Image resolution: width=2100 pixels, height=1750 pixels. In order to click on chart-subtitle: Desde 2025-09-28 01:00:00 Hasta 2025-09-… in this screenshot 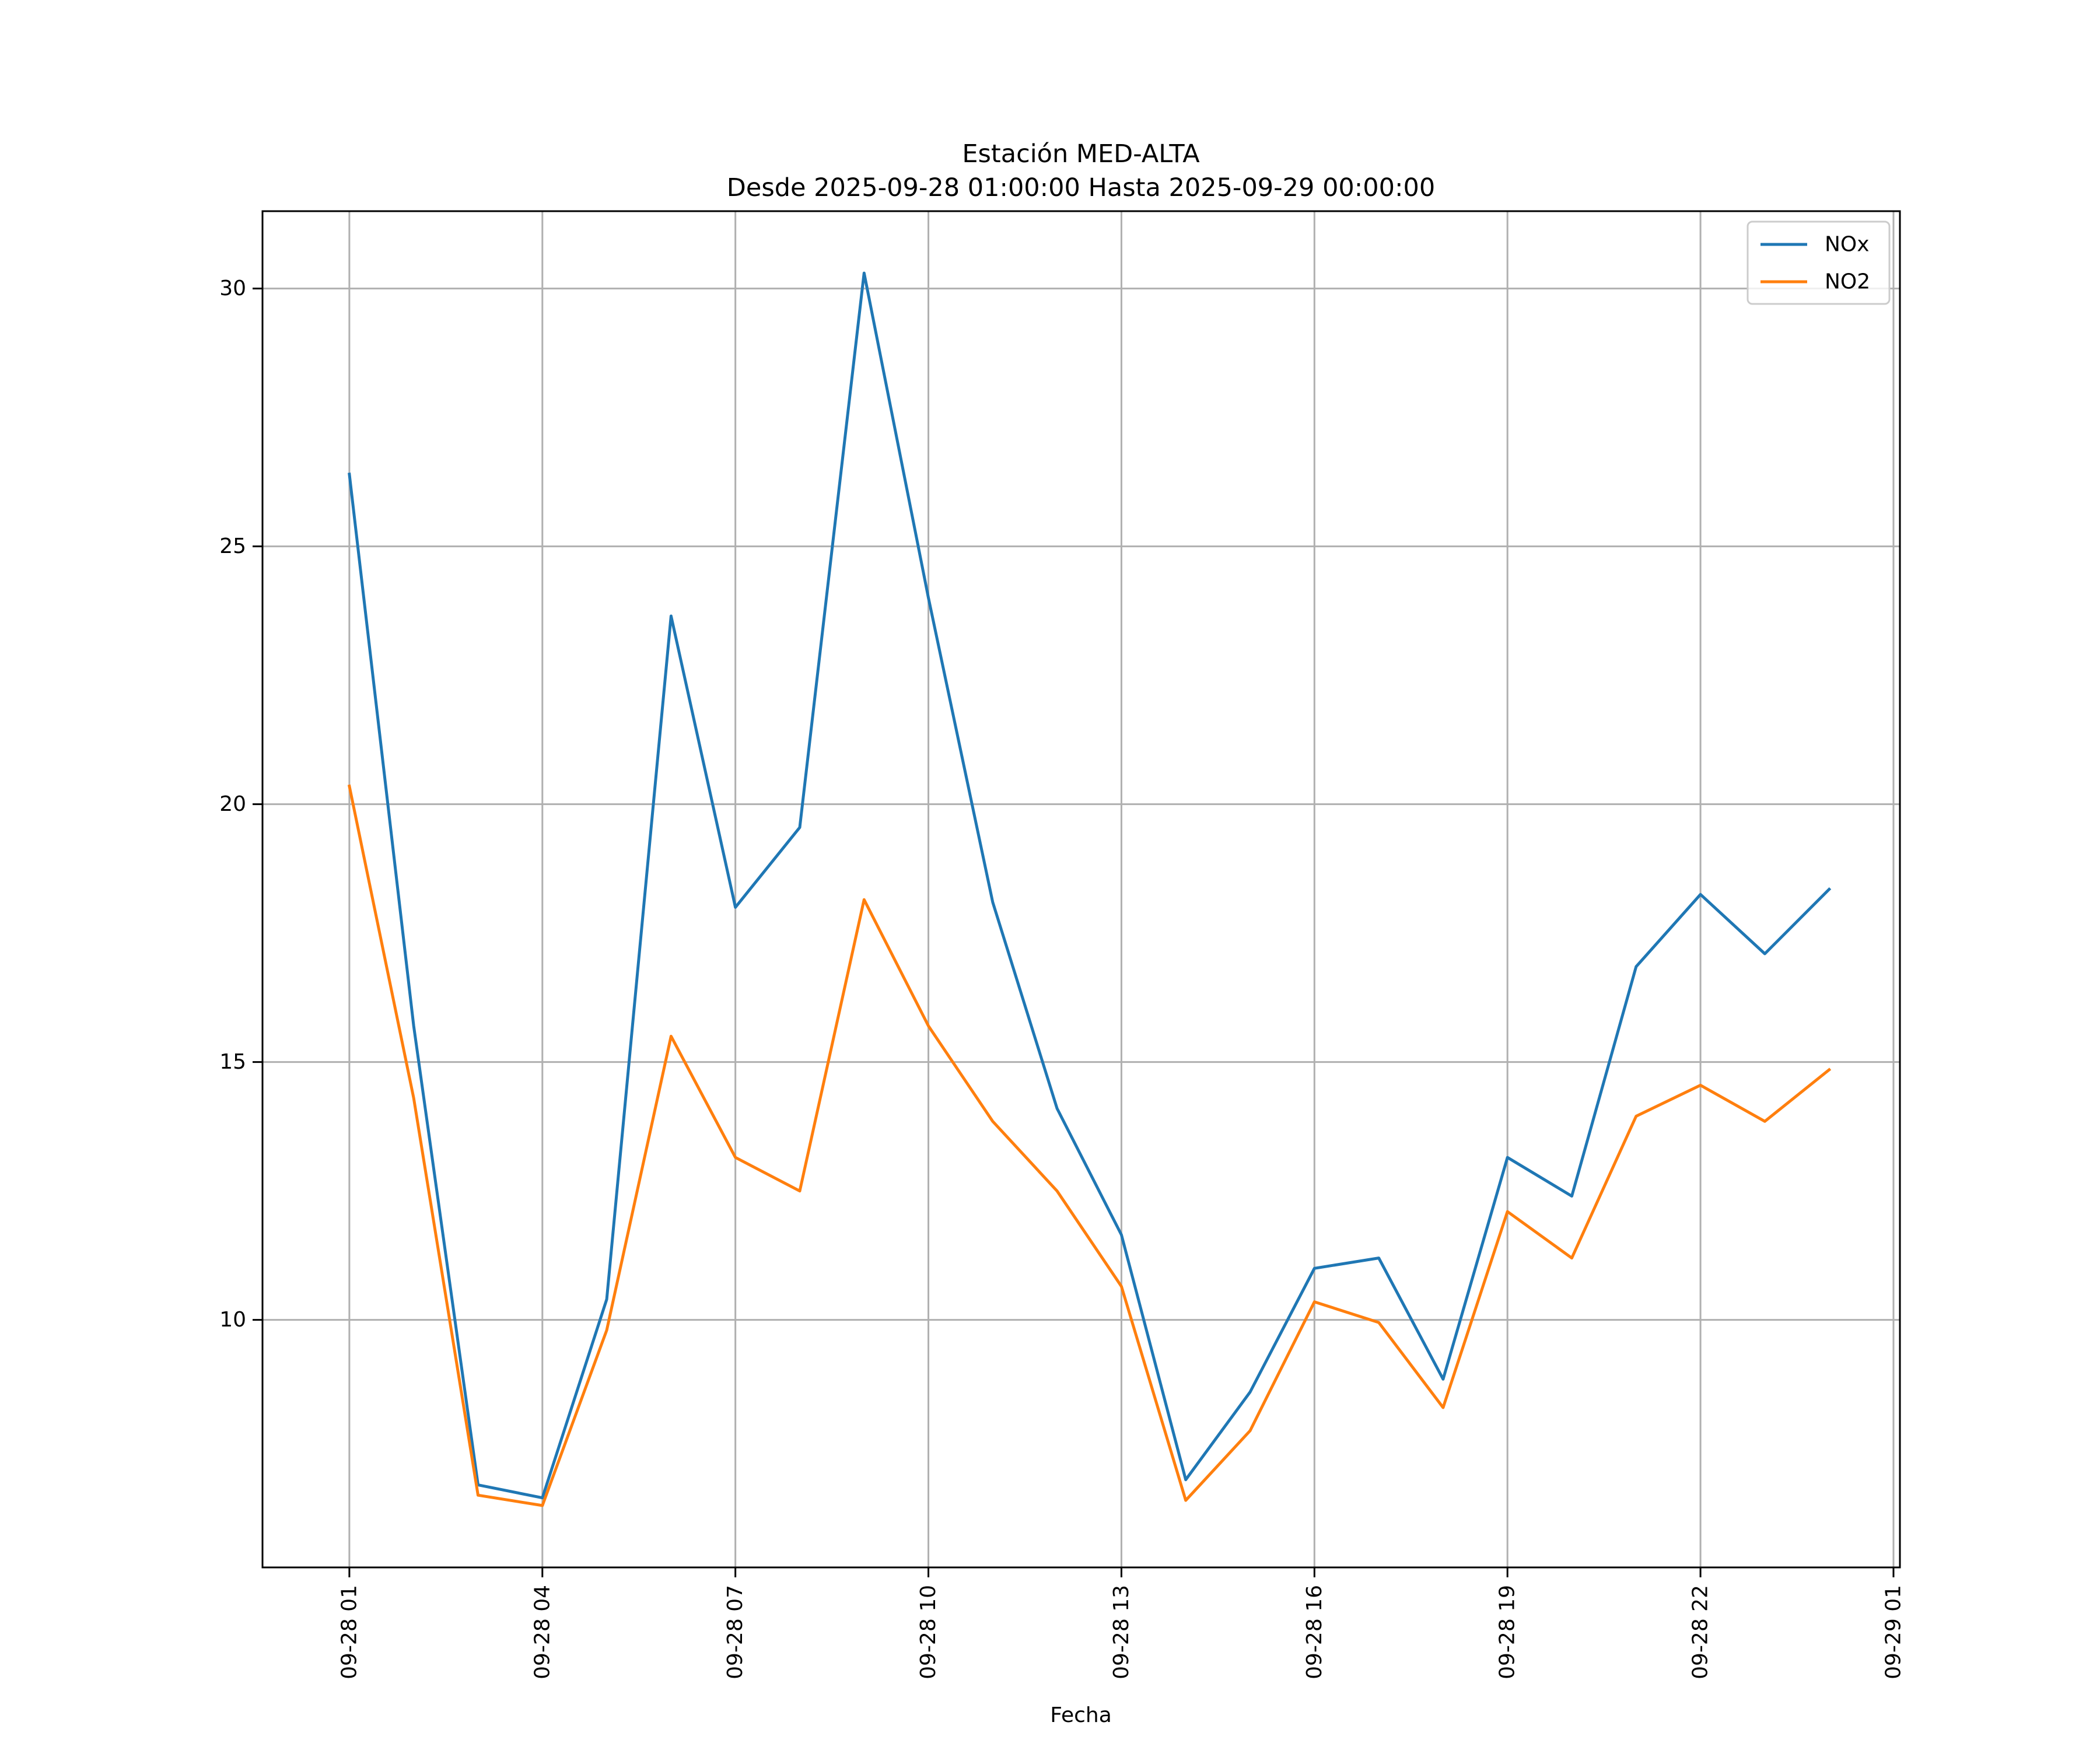, I will do `click(1081, 187)`.